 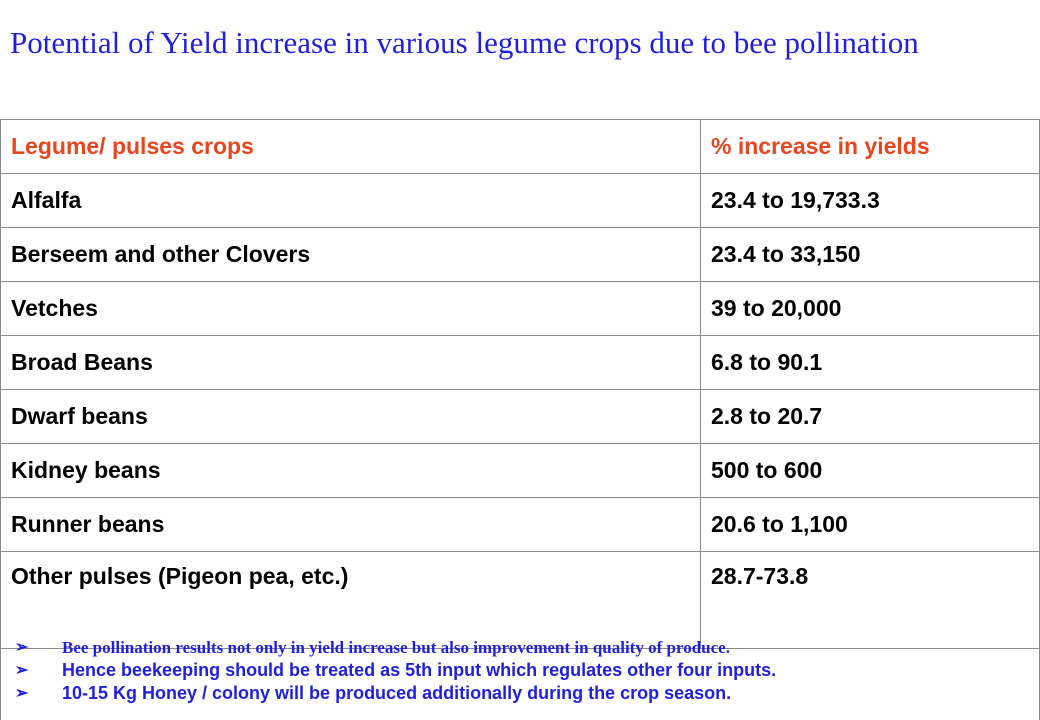 What do you see at coordinates (870, 416) in the screenshot?
I see `yield-increase-cell: 2.8 to 20.7` at bounding box center [870, 416].